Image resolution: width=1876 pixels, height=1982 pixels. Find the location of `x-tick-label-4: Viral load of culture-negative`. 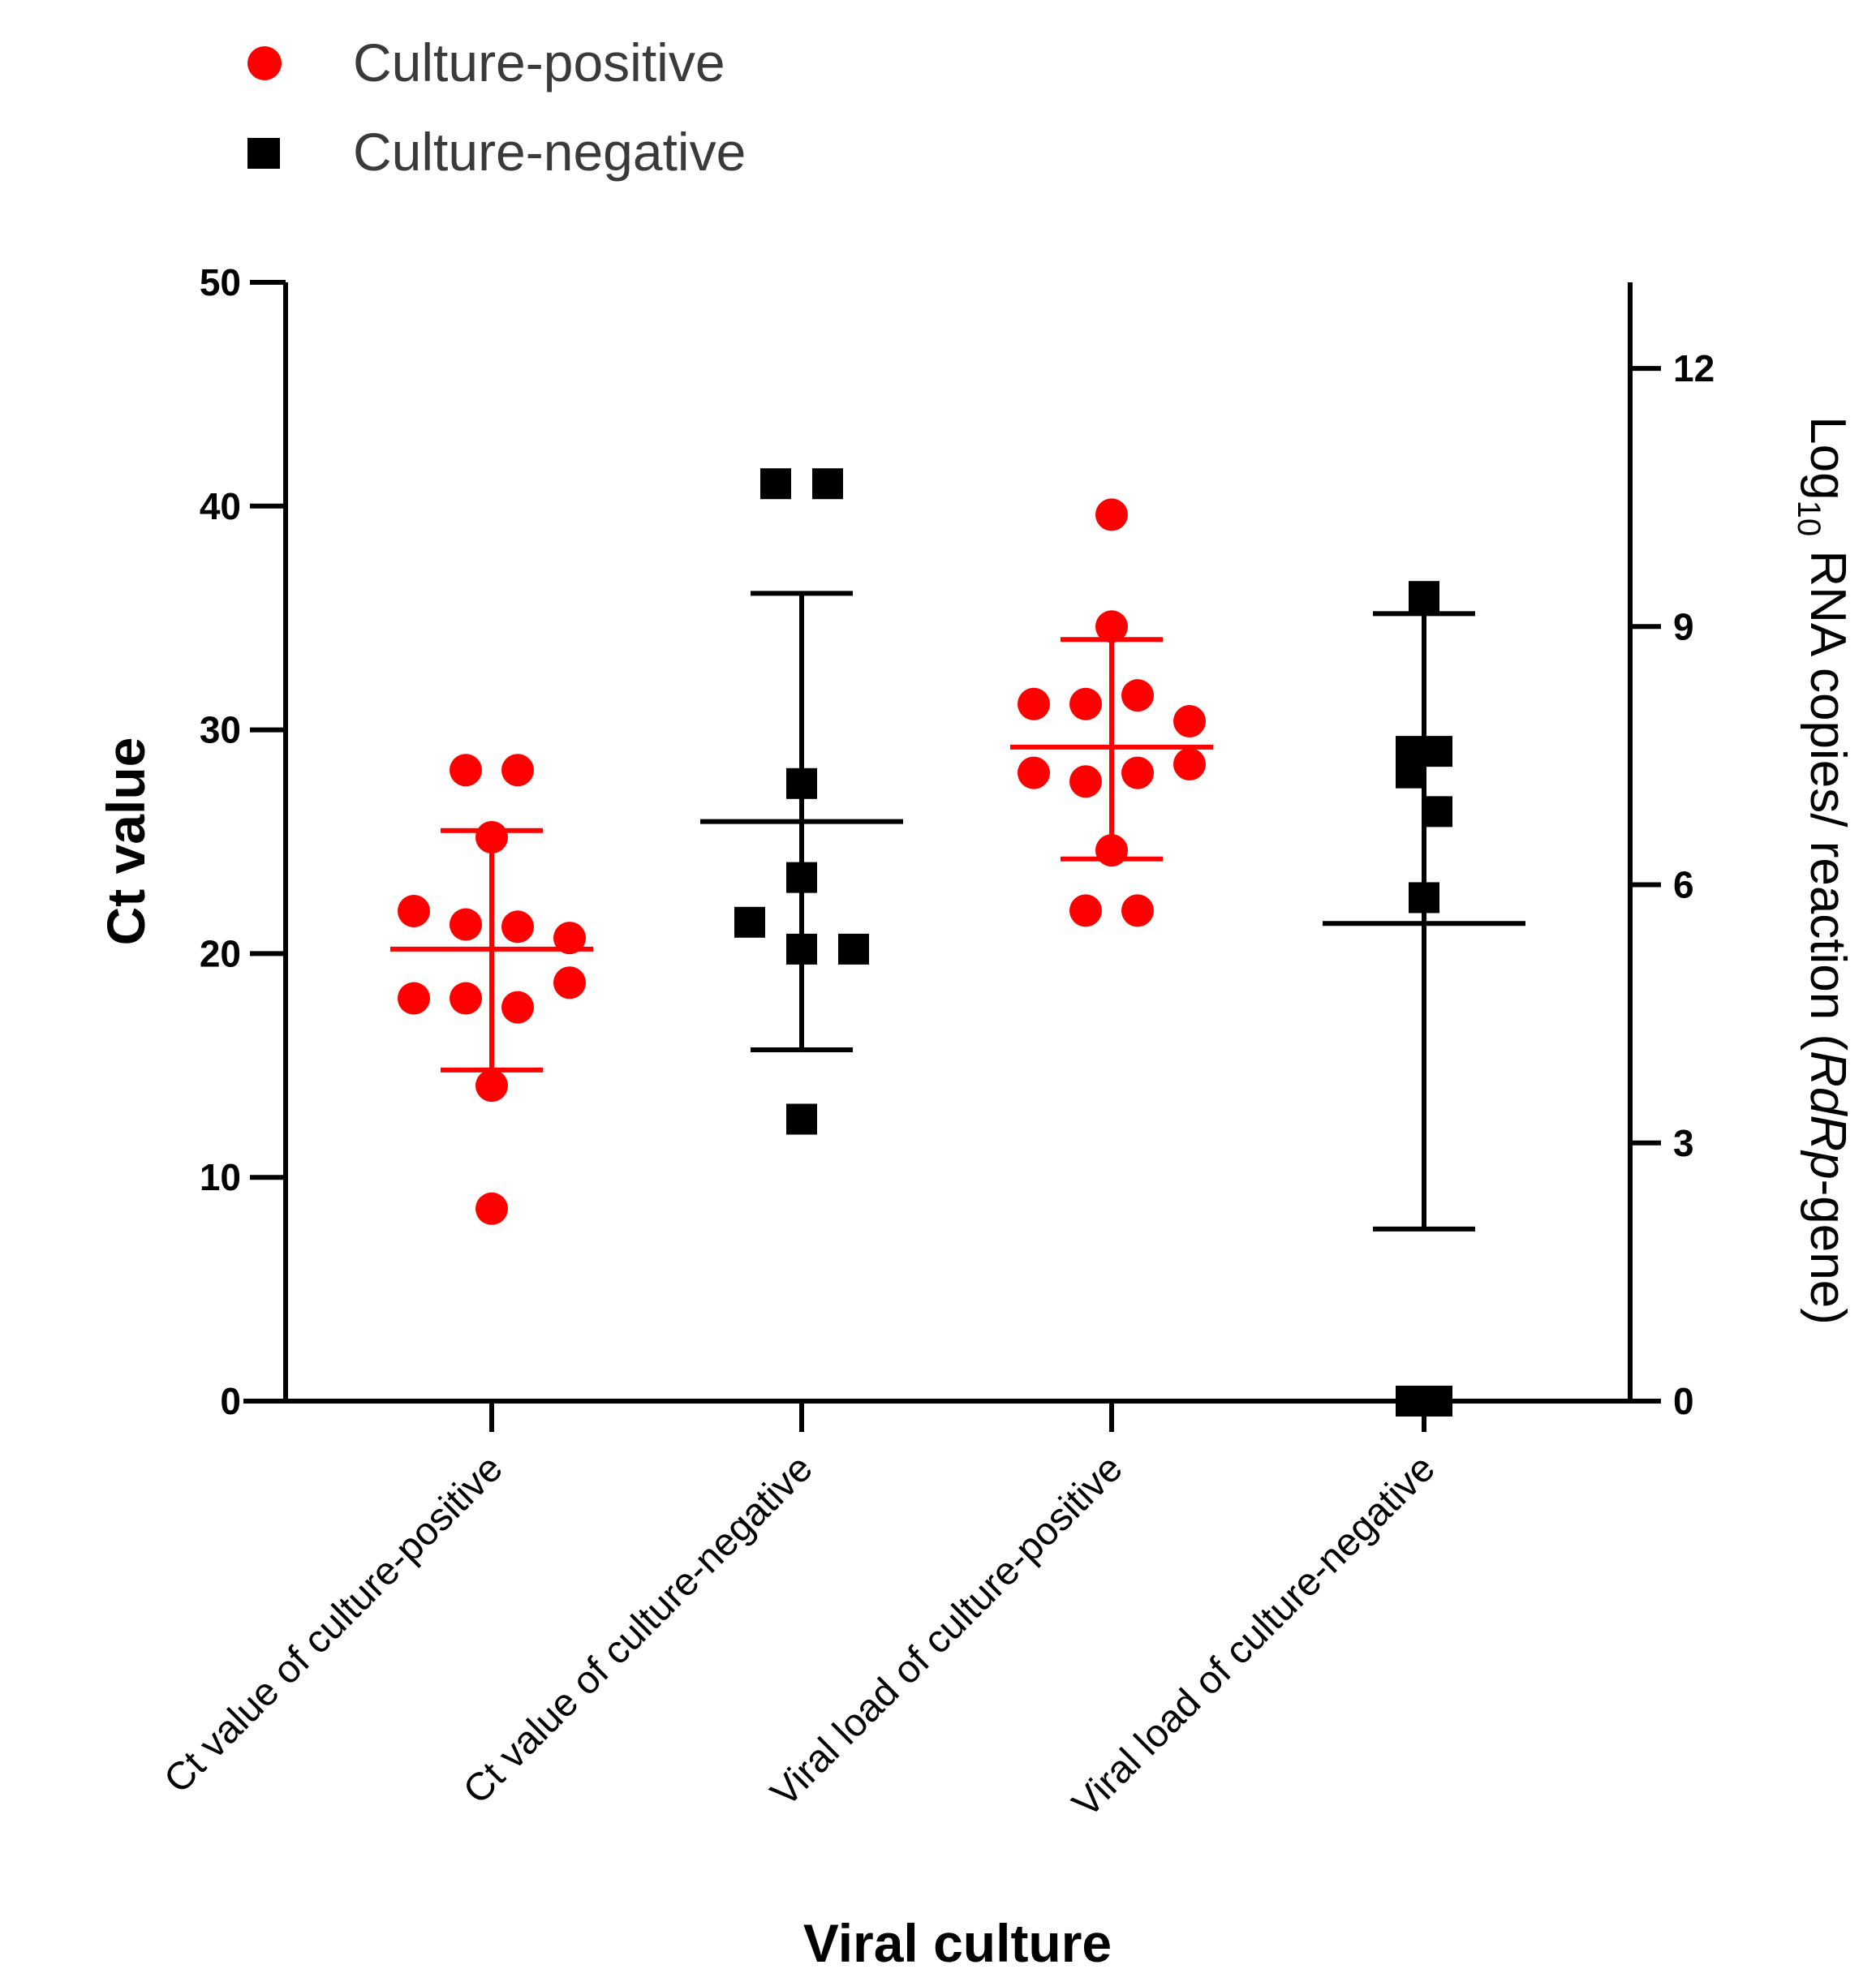

x-tick-label-4: Viral load of culture-negative is located at coordinates (1254, 1636).